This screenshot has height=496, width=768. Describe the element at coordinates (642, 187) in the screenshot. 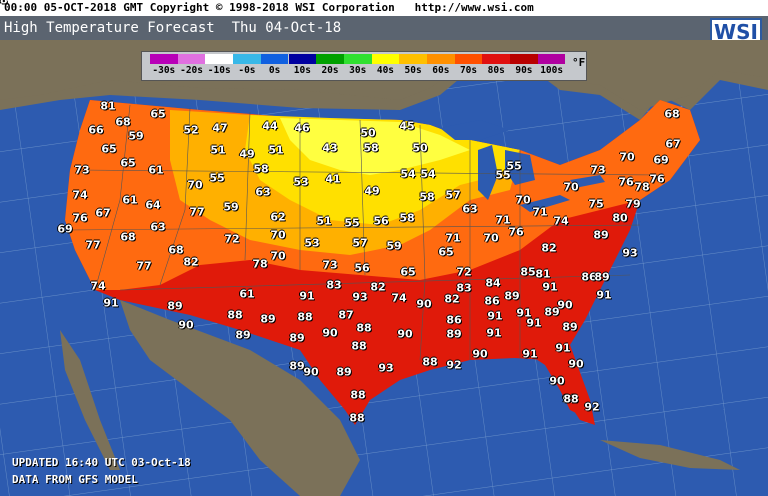

I see `temperature-label: 78` at that location.